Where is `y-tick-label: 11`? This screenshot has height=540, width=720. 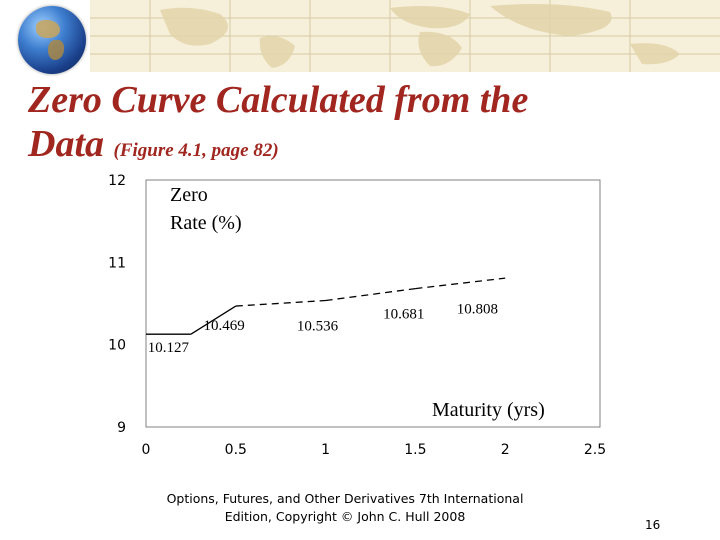 y-tick-label: 11 is located at coordinates (117, 263).